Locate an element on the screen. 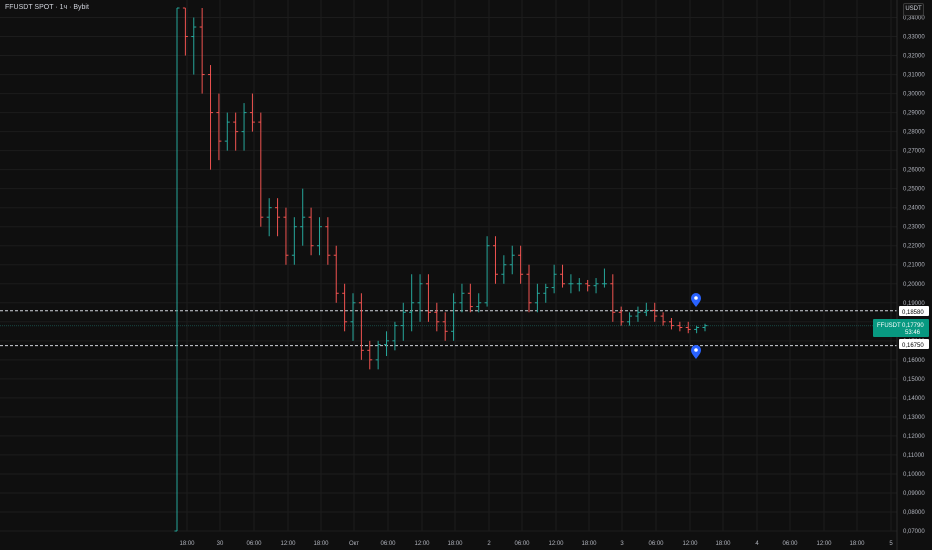 The image size is (932, 550). currency-button: USDT is located at coordinates (913, 9).